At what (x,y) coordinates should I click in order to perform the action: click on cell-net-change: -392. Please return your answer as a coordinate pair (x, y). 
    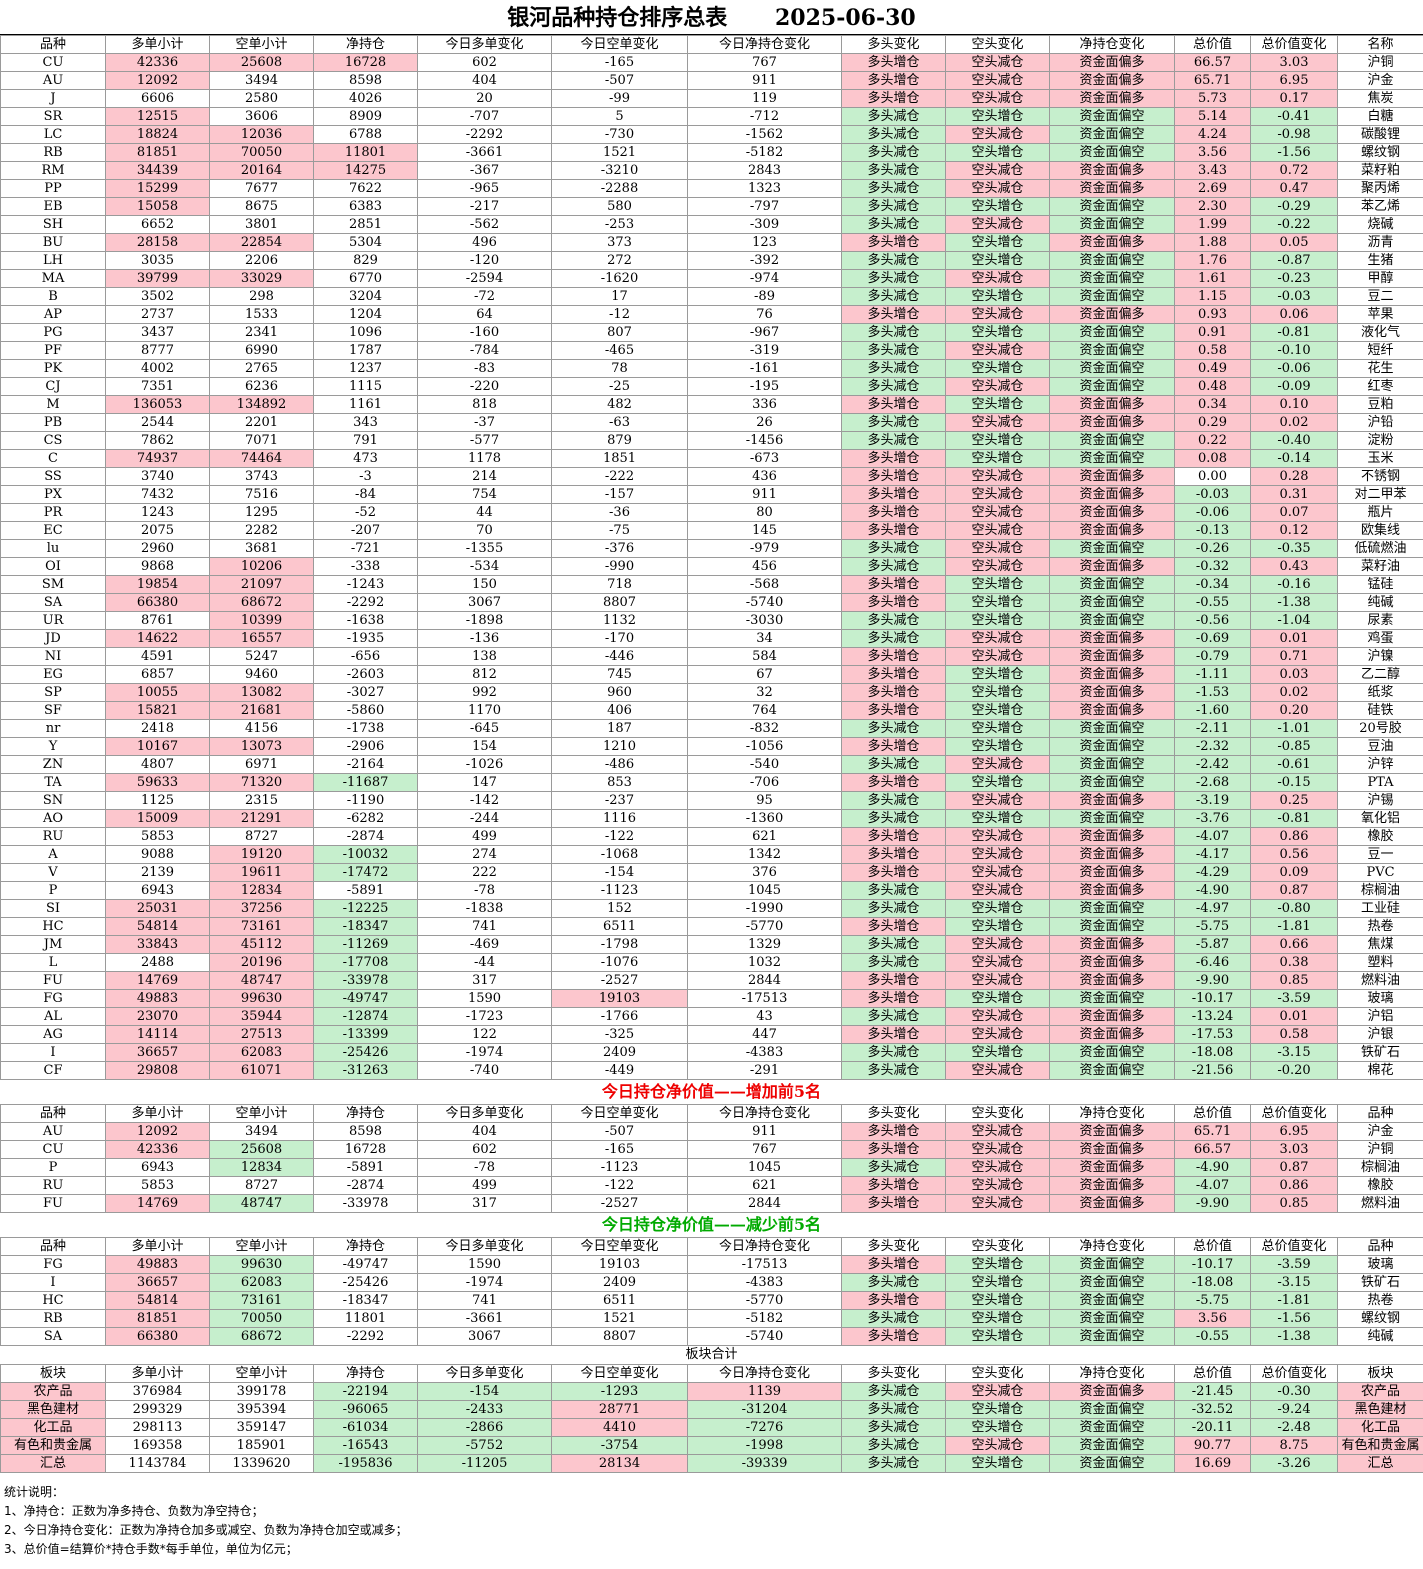
    Looking at the image, I should click on (765, 261).